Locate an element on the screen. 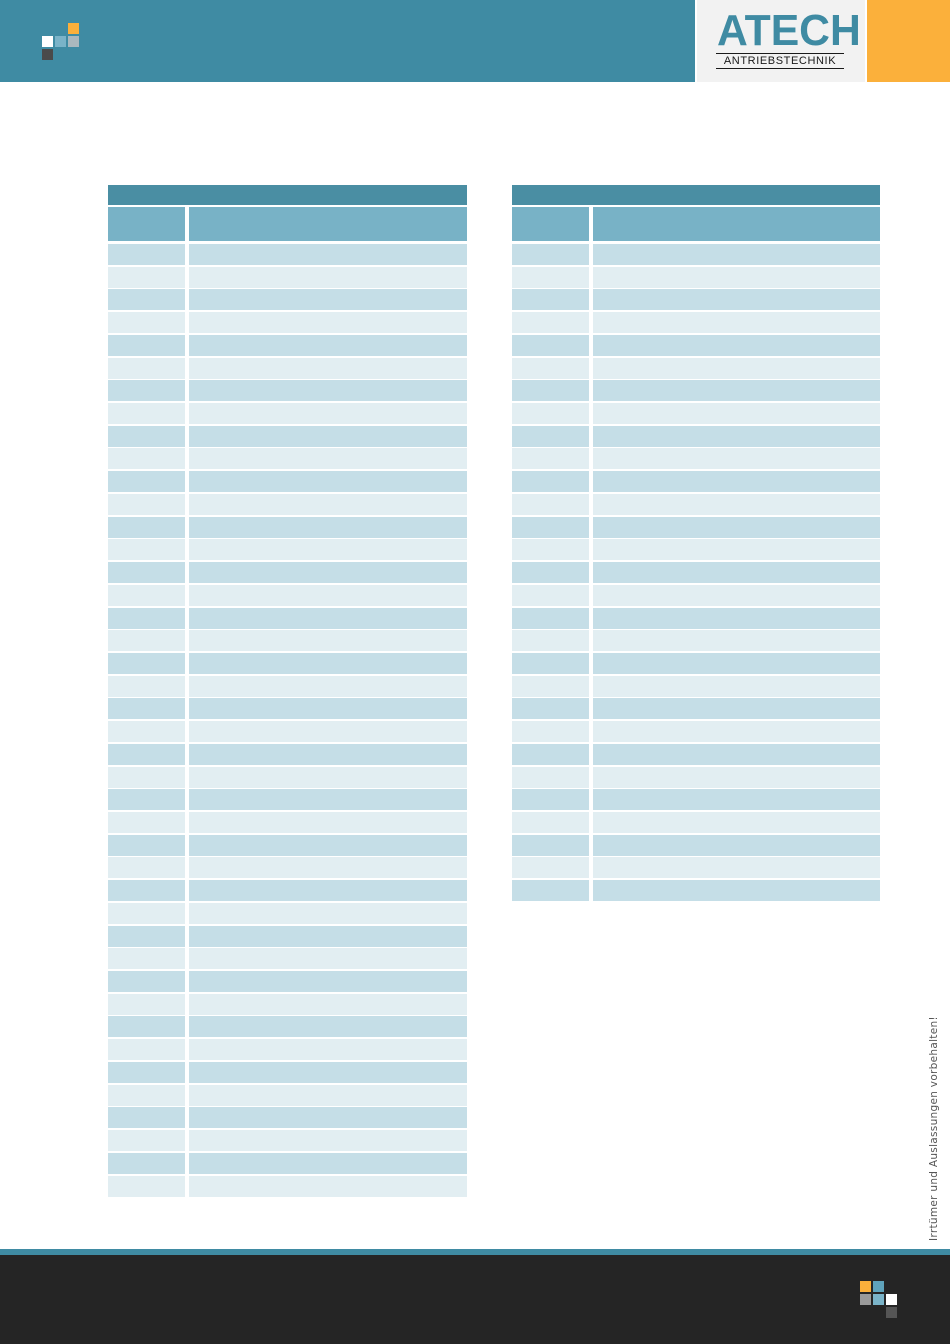  accent-panel is located at coordinates (908, 41).